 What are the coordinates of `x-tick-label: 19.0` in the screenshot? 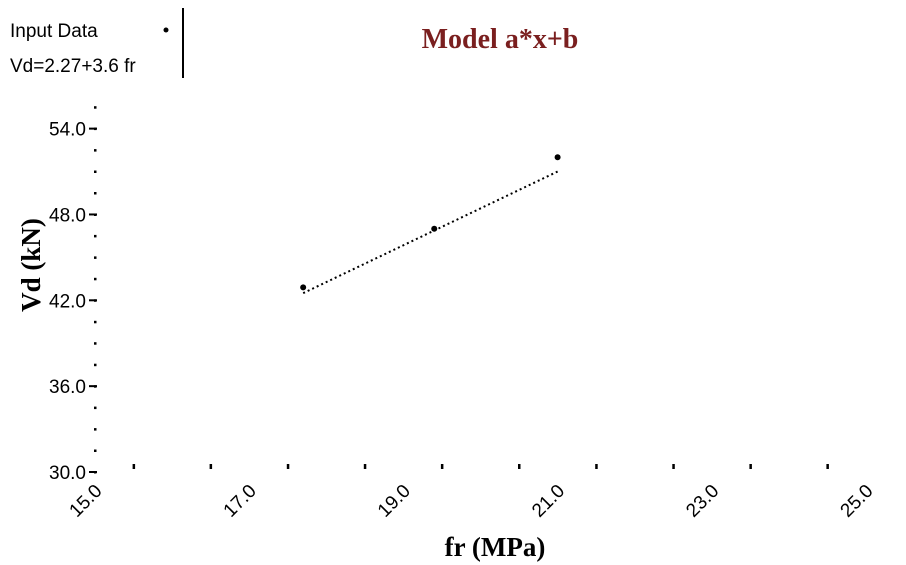 It's located at (394, 501).